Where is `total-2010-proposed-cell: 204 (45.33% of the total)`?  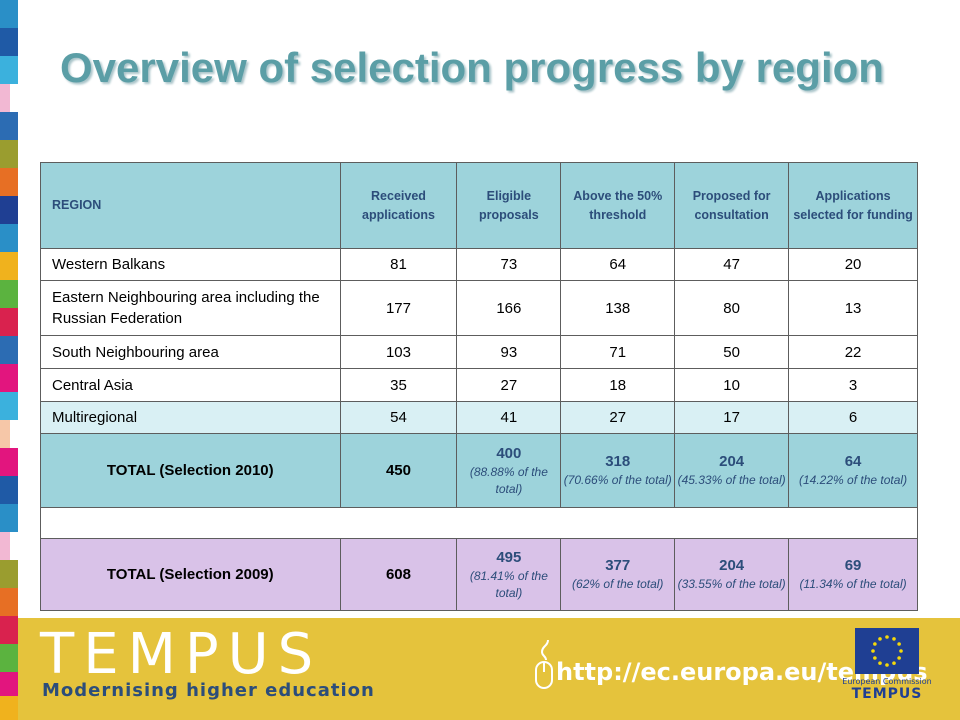 total-2010-proposed-cell: 204 (45.33% of the total) is located at coordinates (732, 470).